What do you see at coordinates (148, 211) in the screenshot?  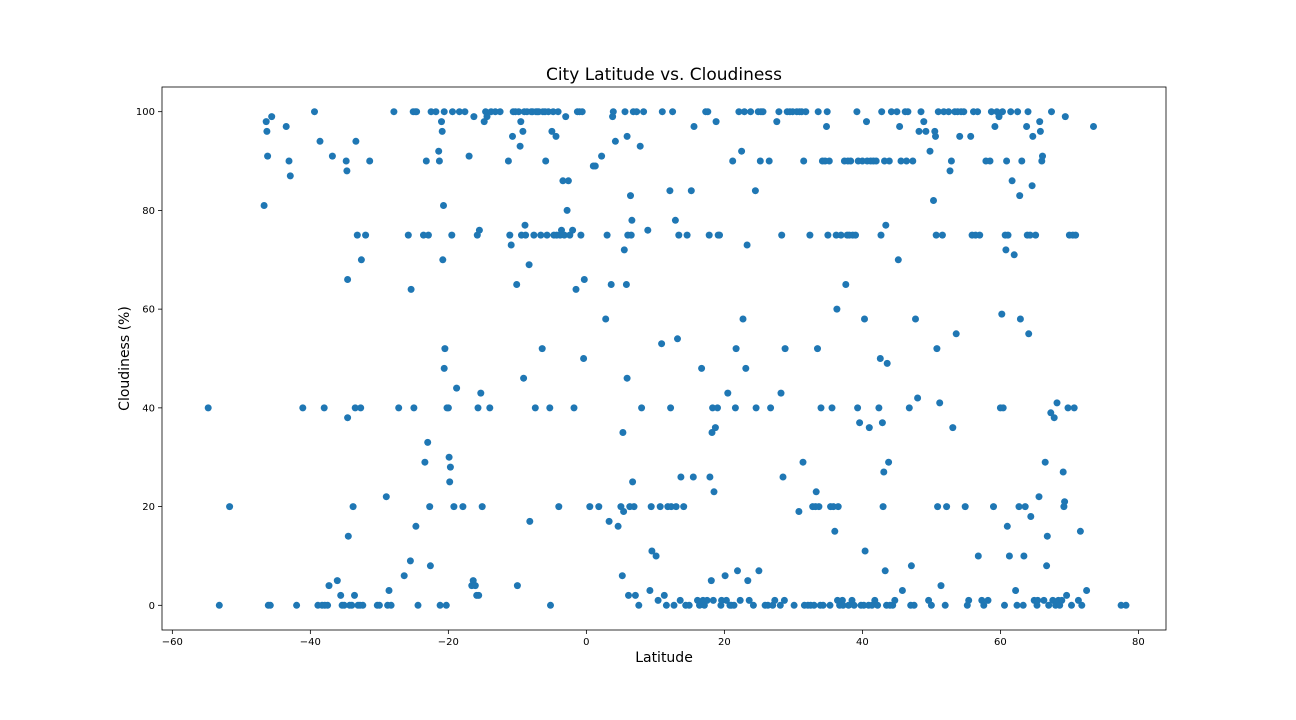 I see `y-tick-label: 80` at bounding box center [148, 211].